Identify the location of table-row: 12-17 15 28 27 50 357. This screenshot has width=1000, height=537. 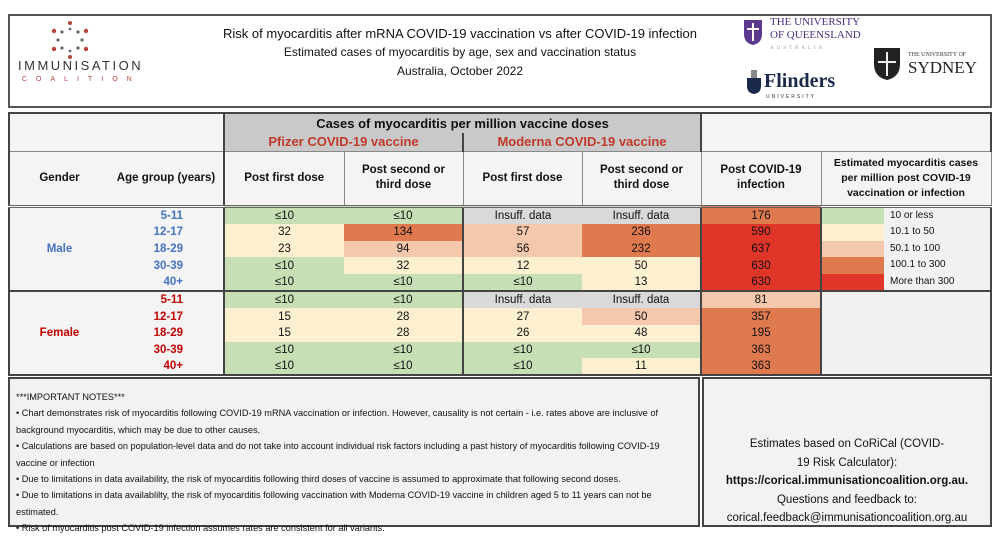
(500, 317).